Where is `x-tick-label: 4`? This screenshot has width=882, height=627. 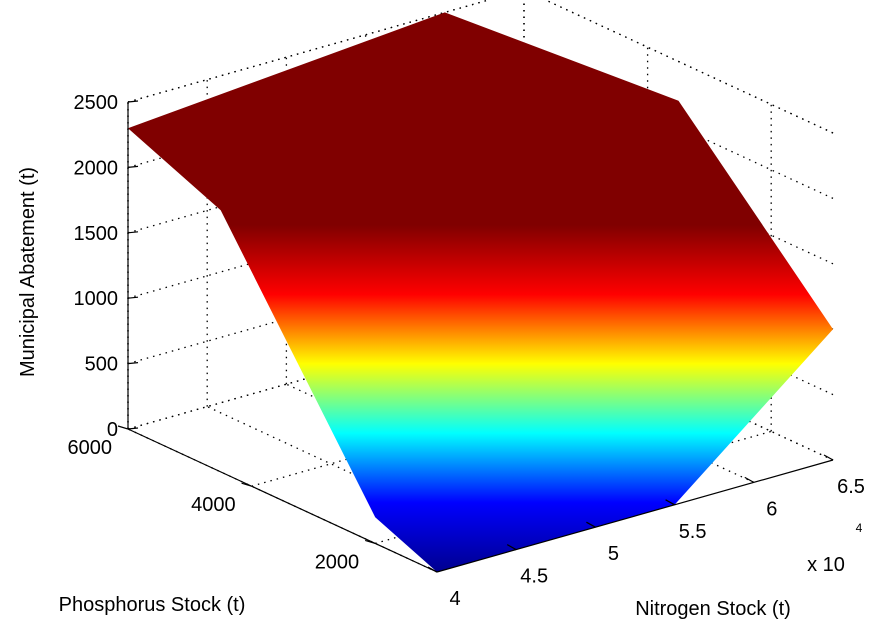
x-tick-label: 4 is located at coordinates (454, 599).